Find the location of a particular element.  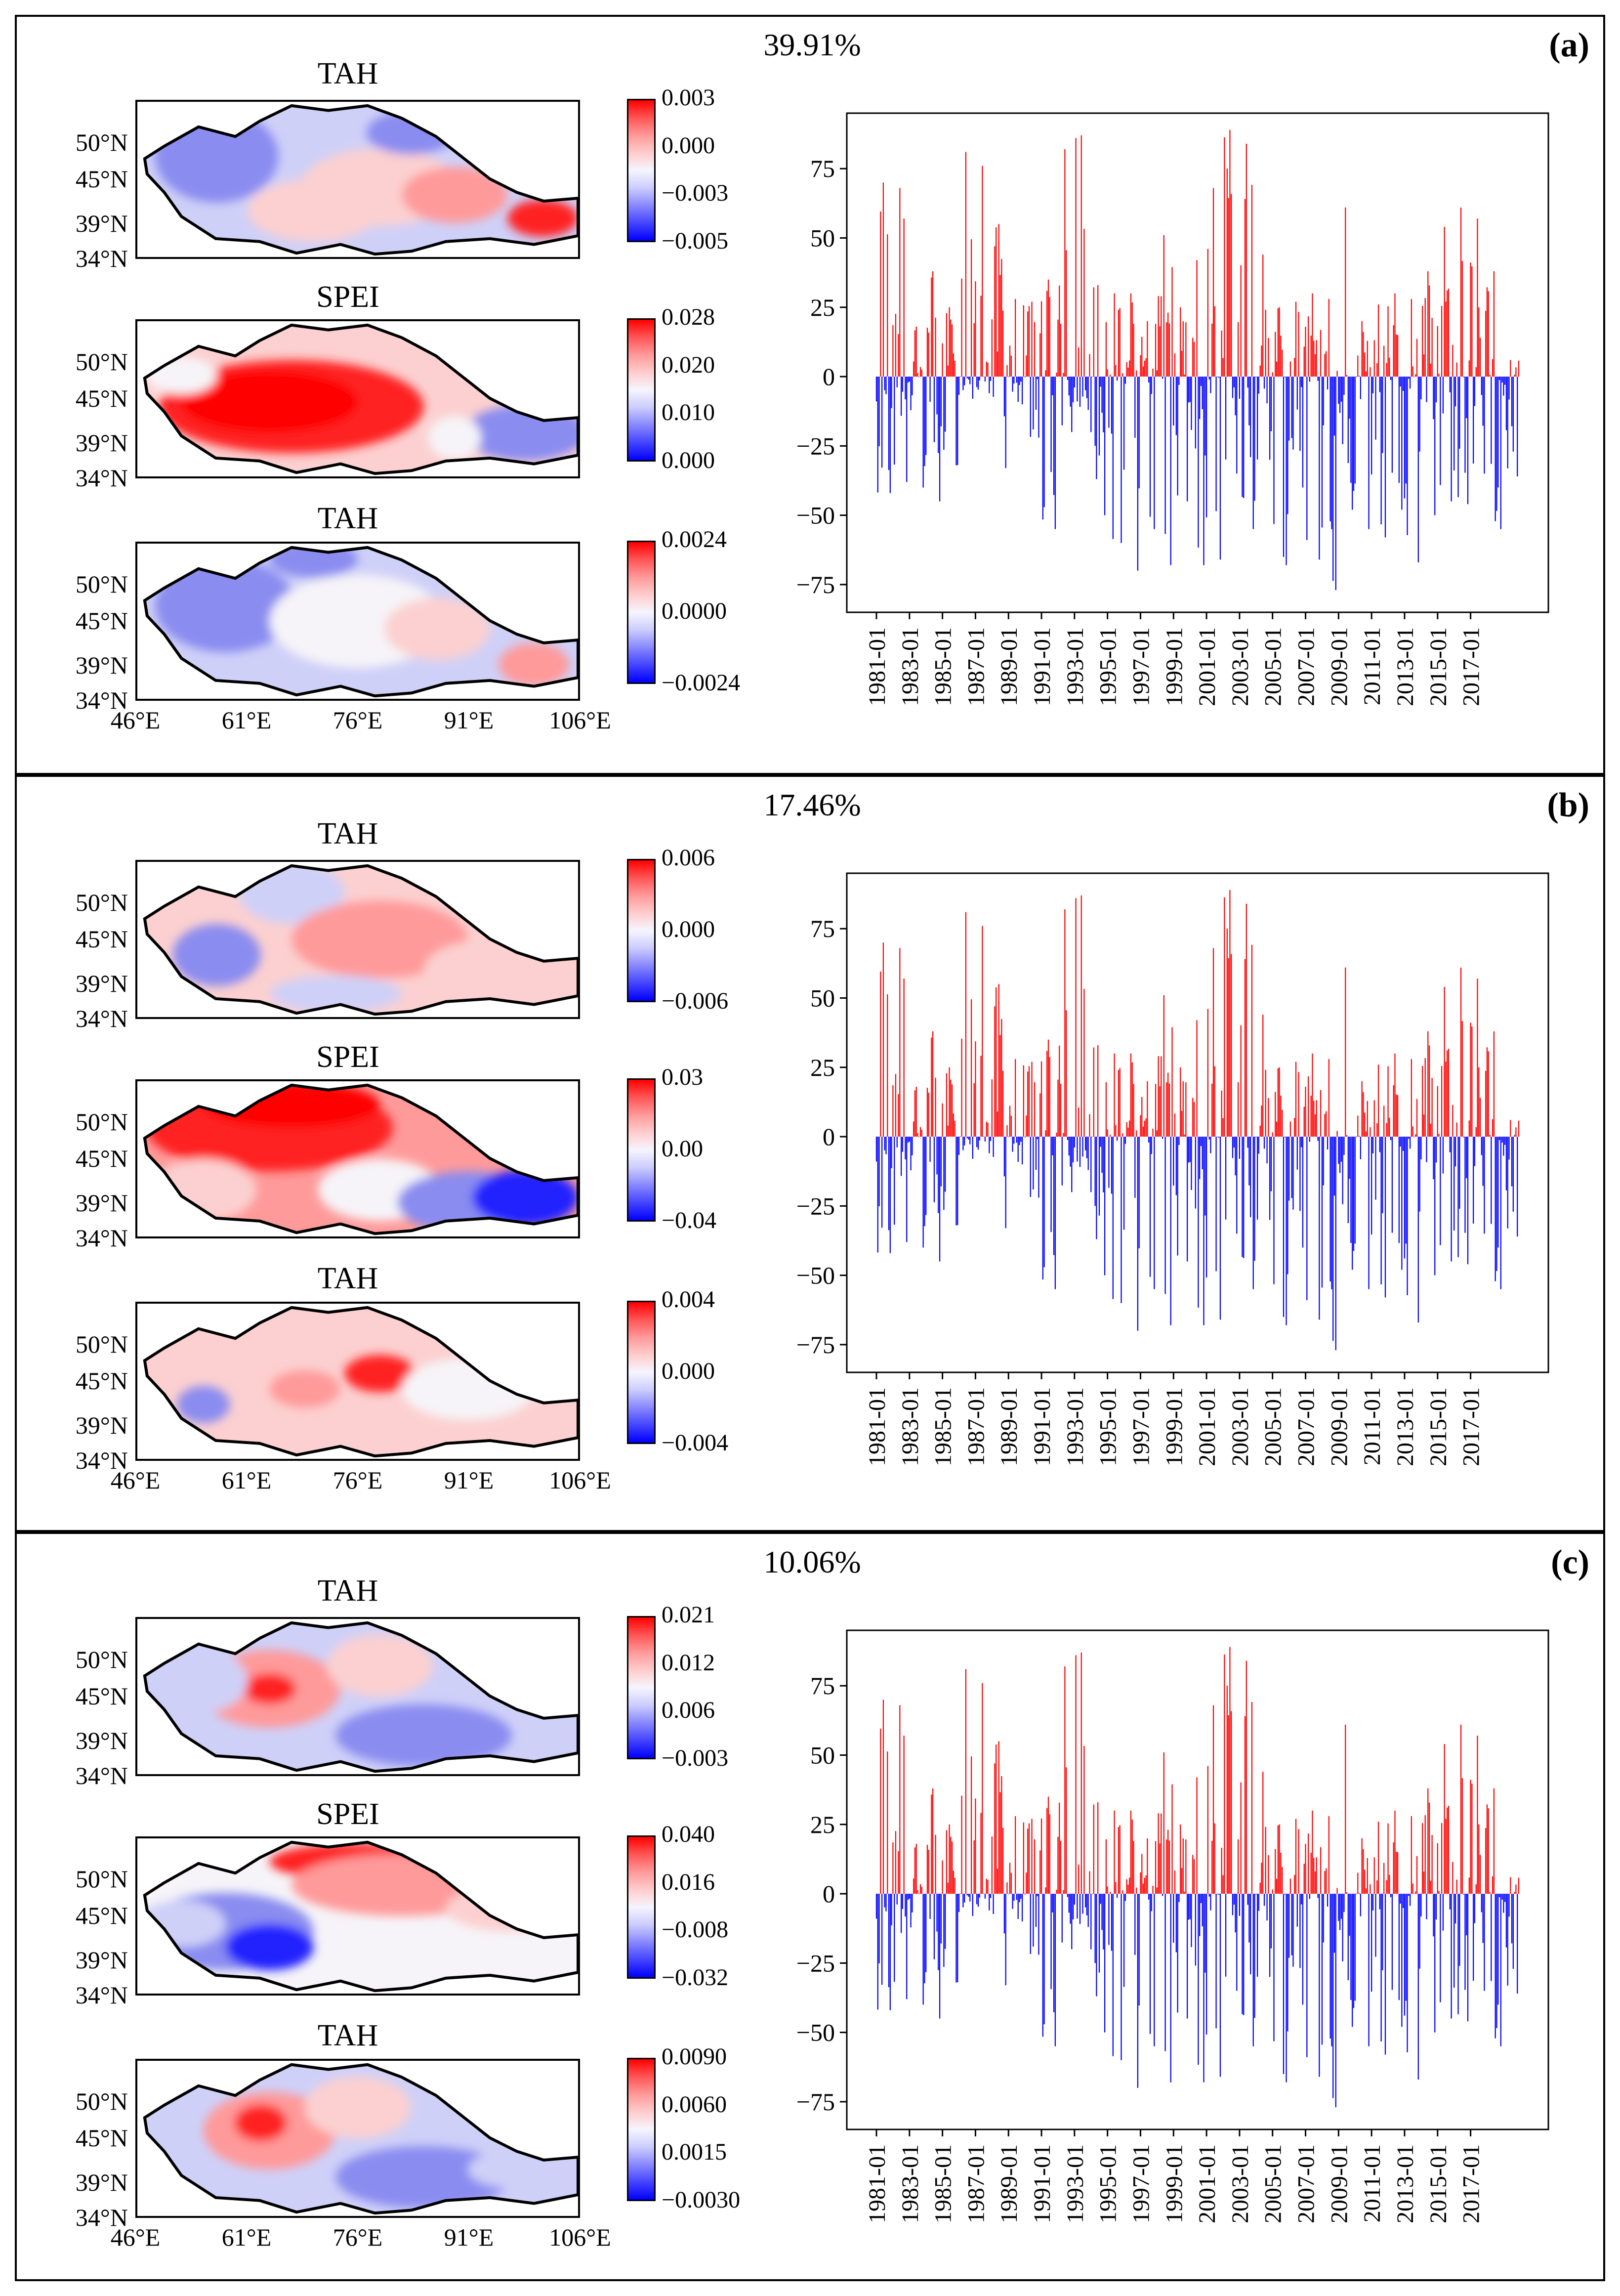

x-tick-label: 1989-01 is located at coordinates (1009, 666).